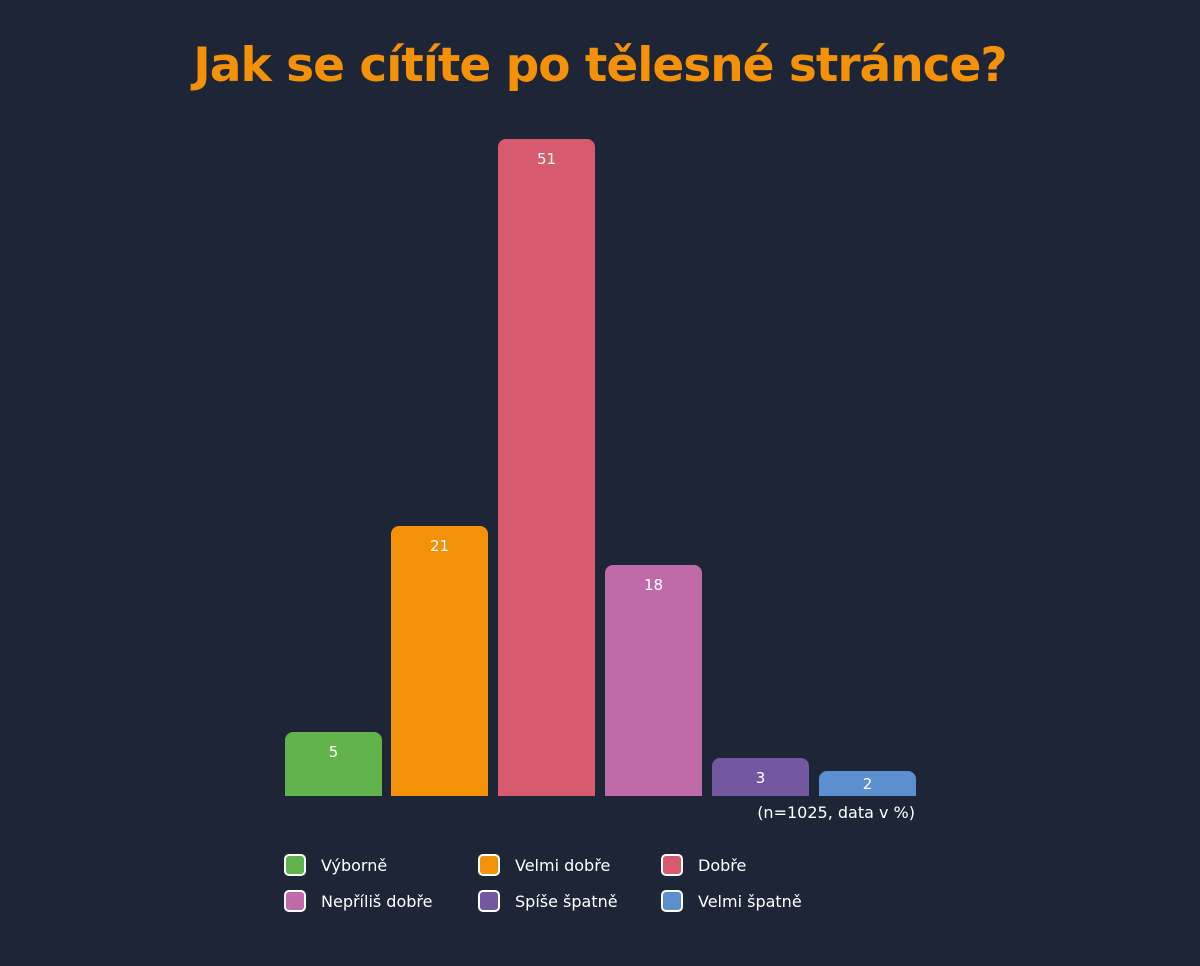 The image size is (1200, 966). I want to click on legend-label: Velmi špatně, so click(750, 901).